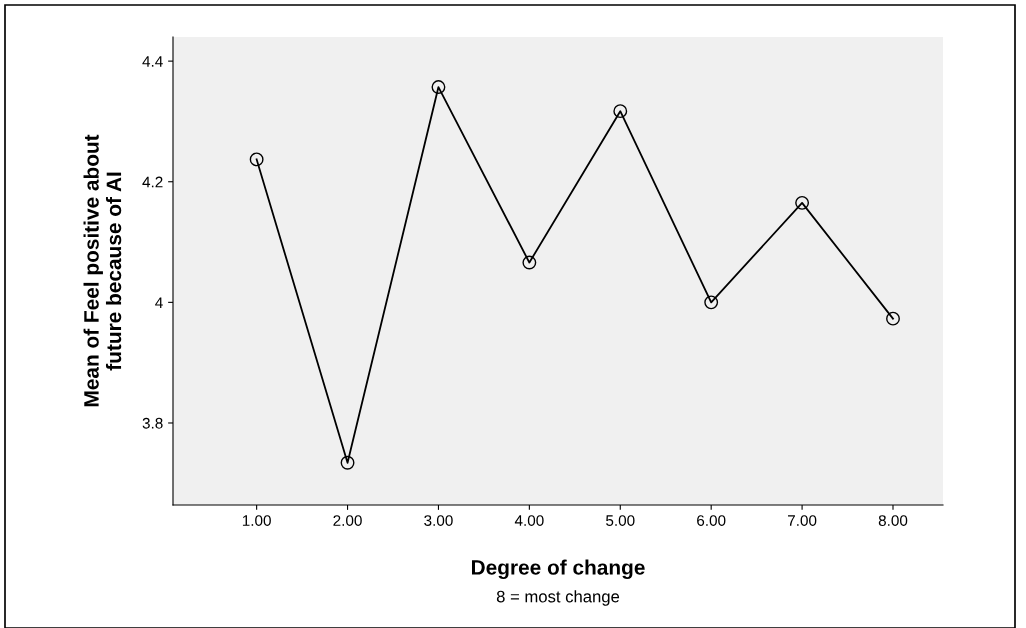 The image size is (1026, 628). Describe the element at coordinates (893, 520) in the screenshot. I see `x-tick-label: 8.00` at that location.